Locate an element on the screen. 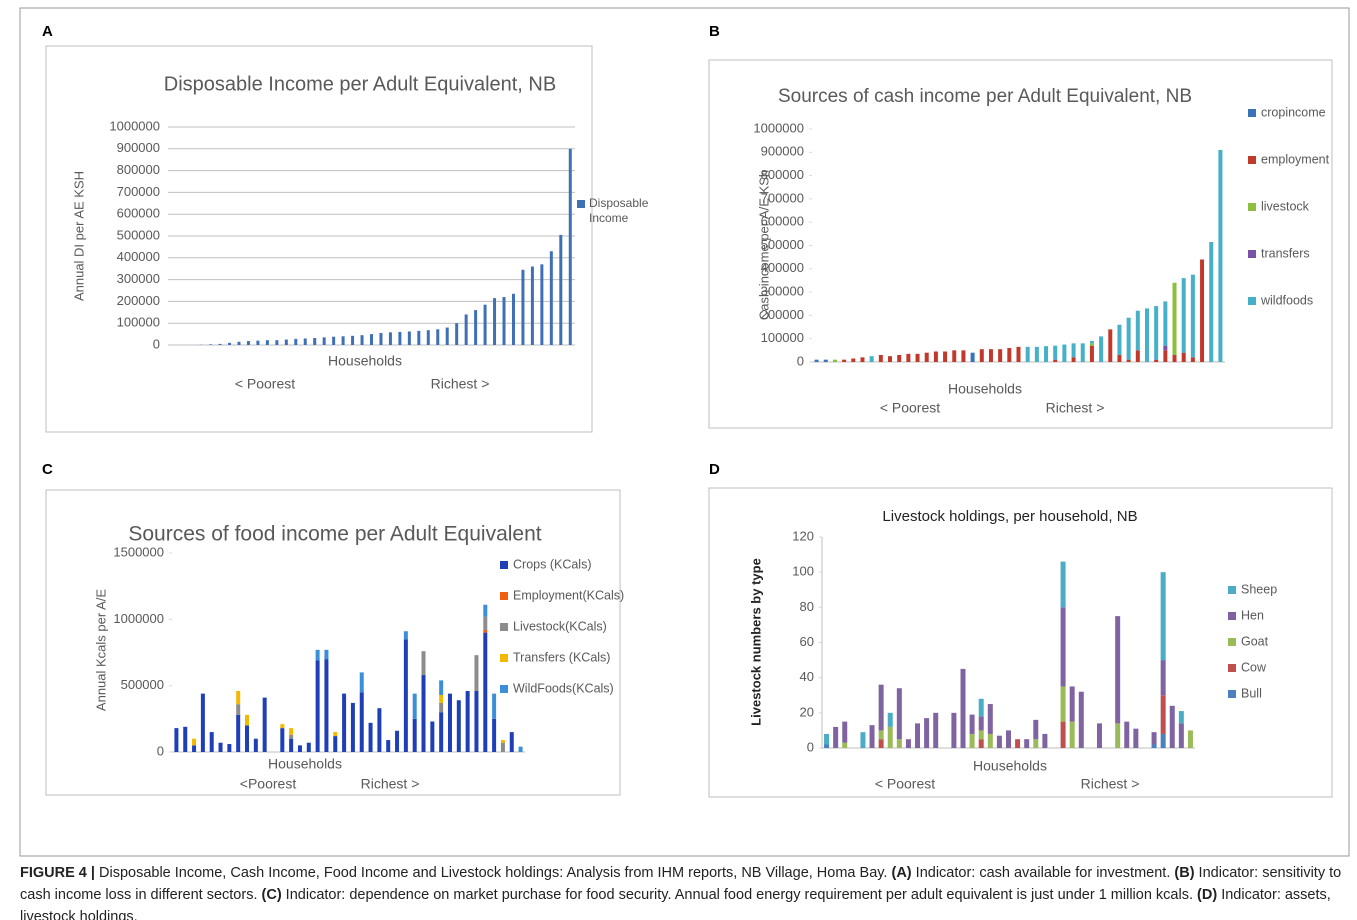 This screenshot has height=920, width=1357. y-axis-label: Livestock numbers by type is located at coordinates (755, 642).